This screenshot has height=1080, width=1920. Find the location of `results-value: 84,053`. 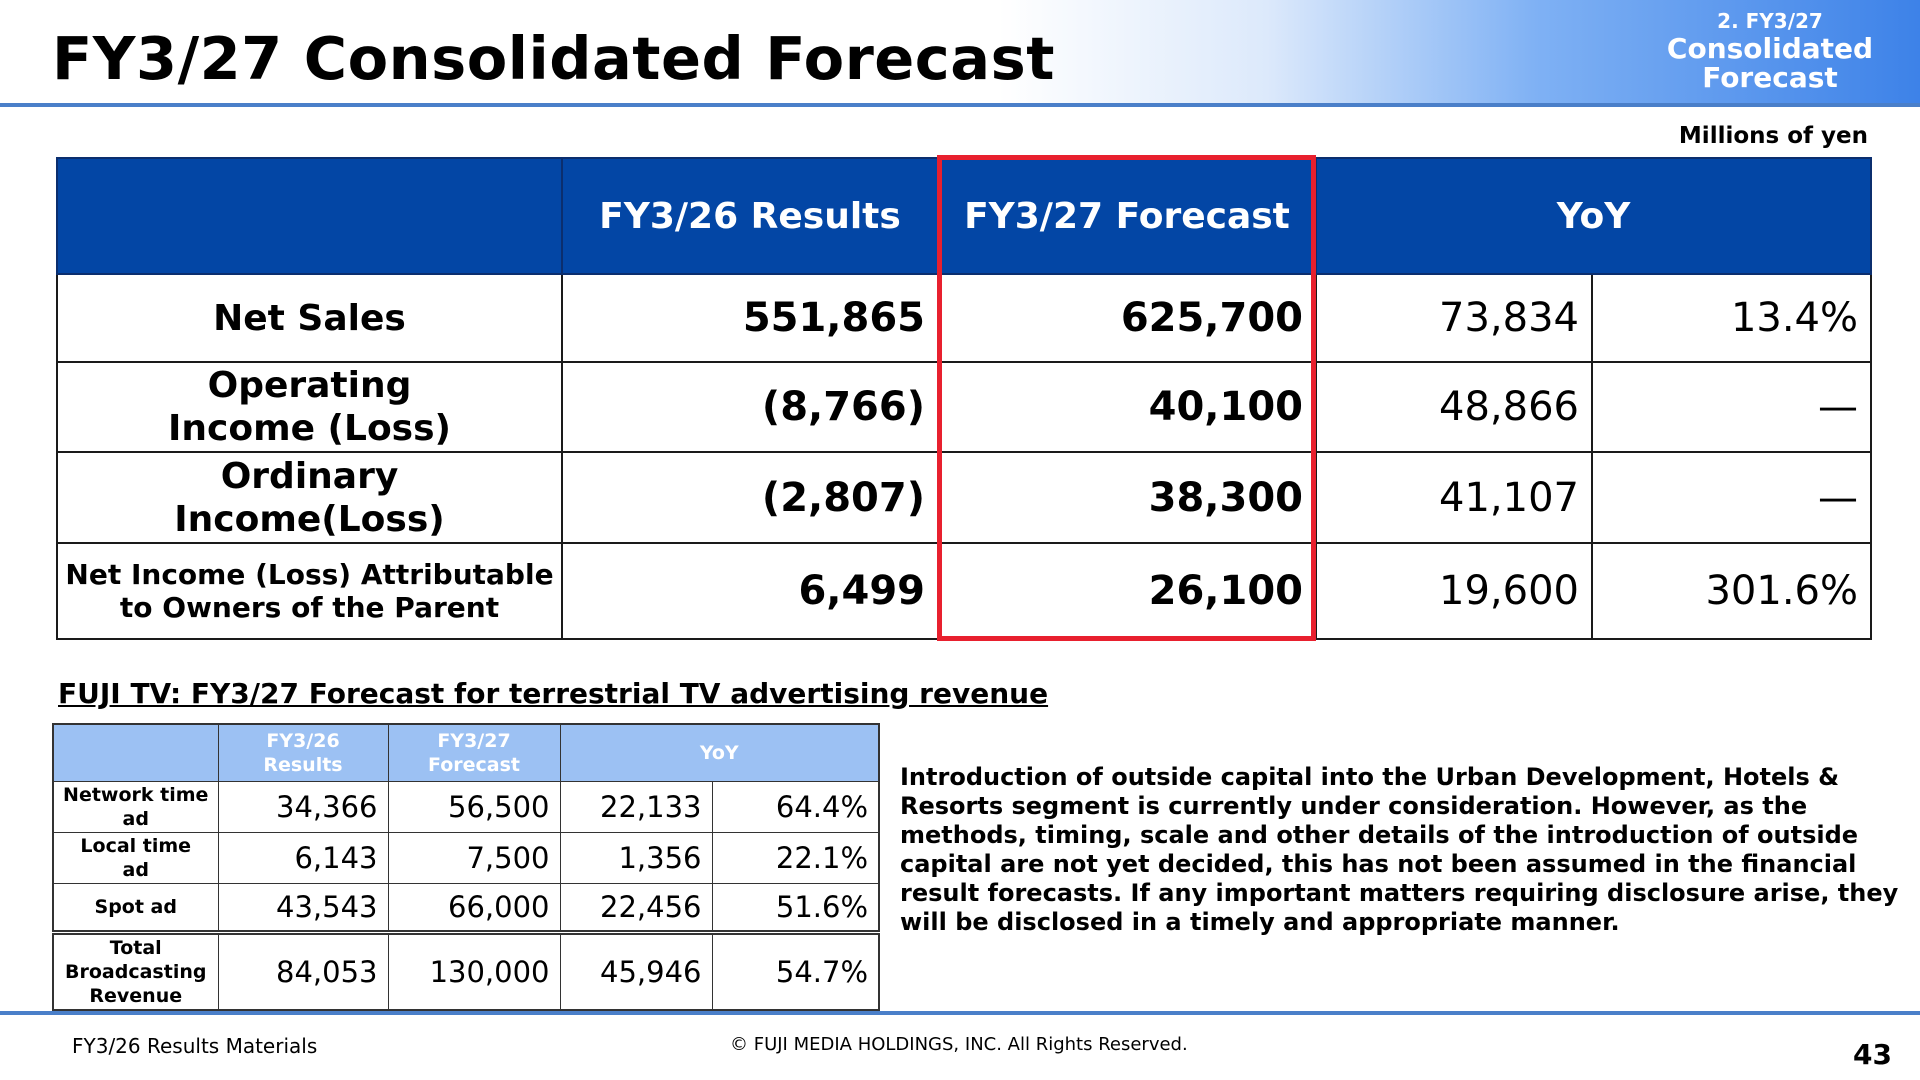

results-value: 84,053 is located at coordinates (303, 970).